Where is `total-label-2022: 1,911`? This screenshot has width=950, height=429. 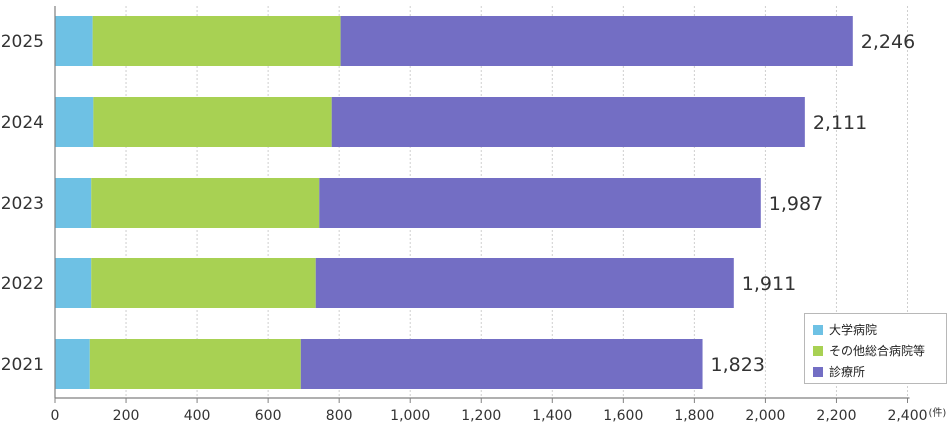
total-label-2022: 1,911 is located at coordinates (769, 284).